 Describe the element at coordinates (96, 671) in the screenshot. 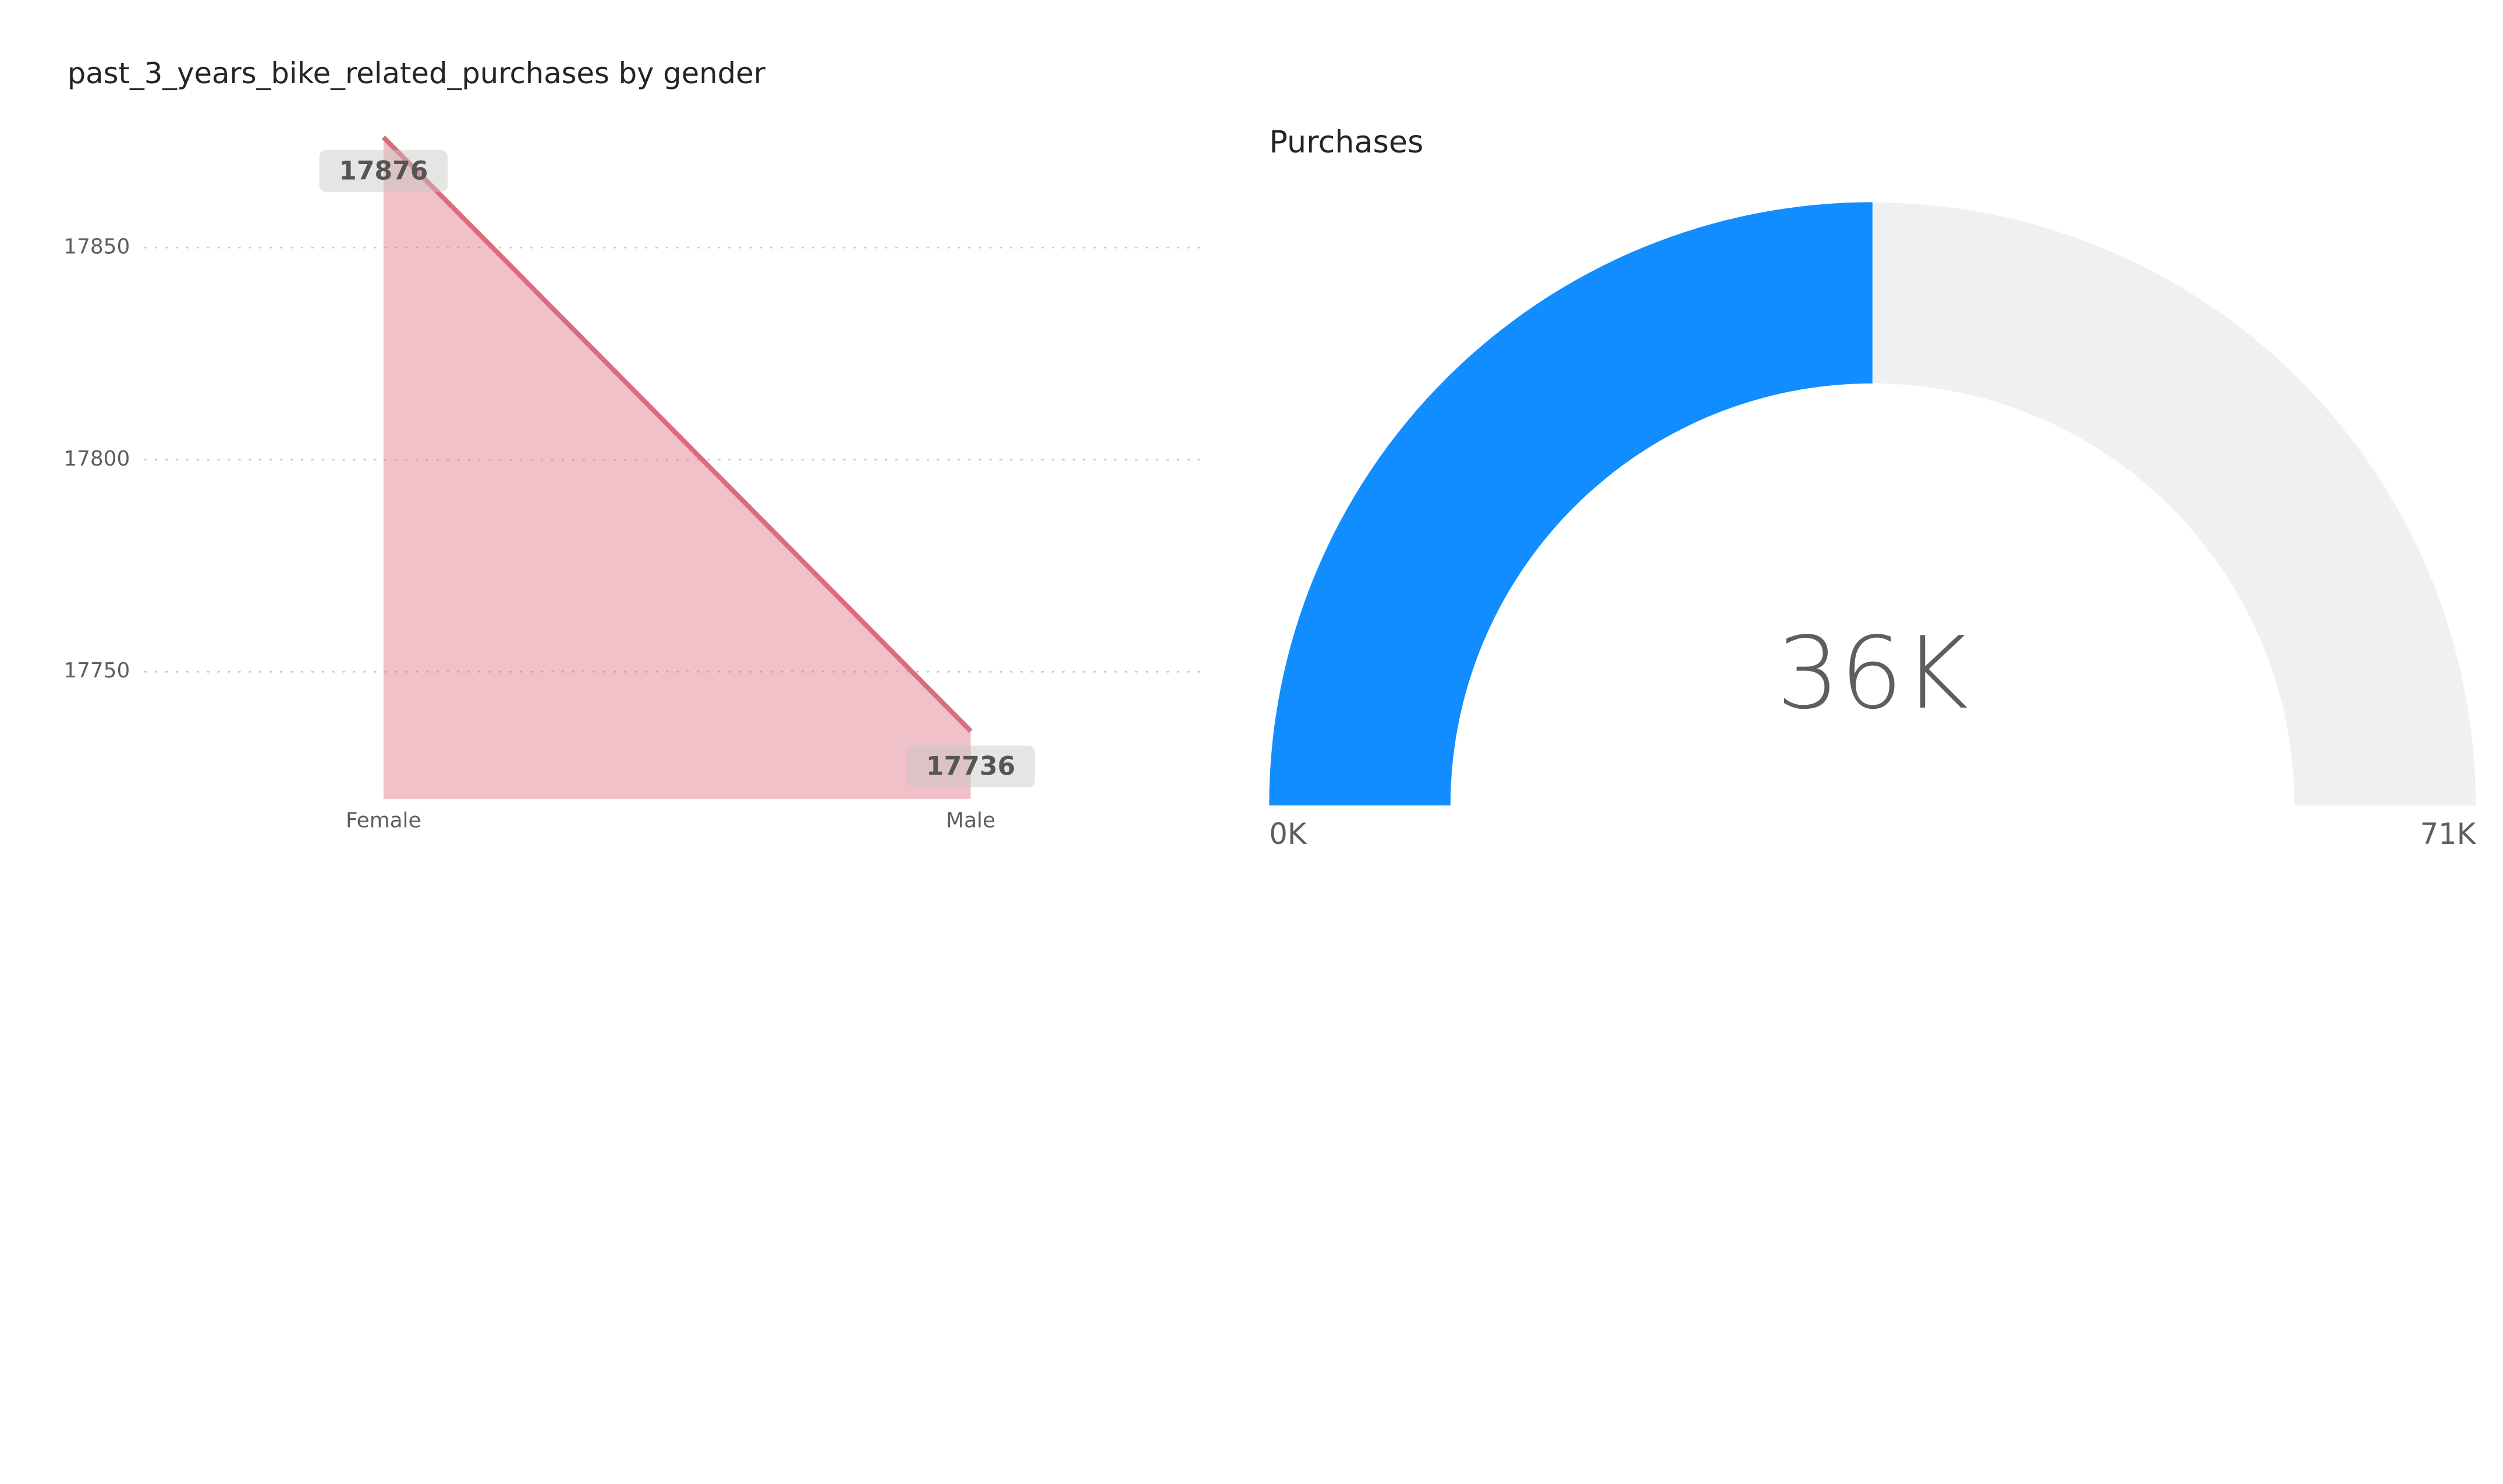

I see `y-tick-label: 17750` at that location.